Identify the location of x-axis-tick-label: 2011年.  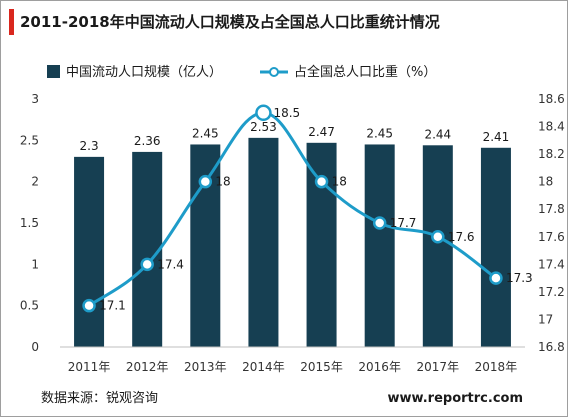
(89, 367).